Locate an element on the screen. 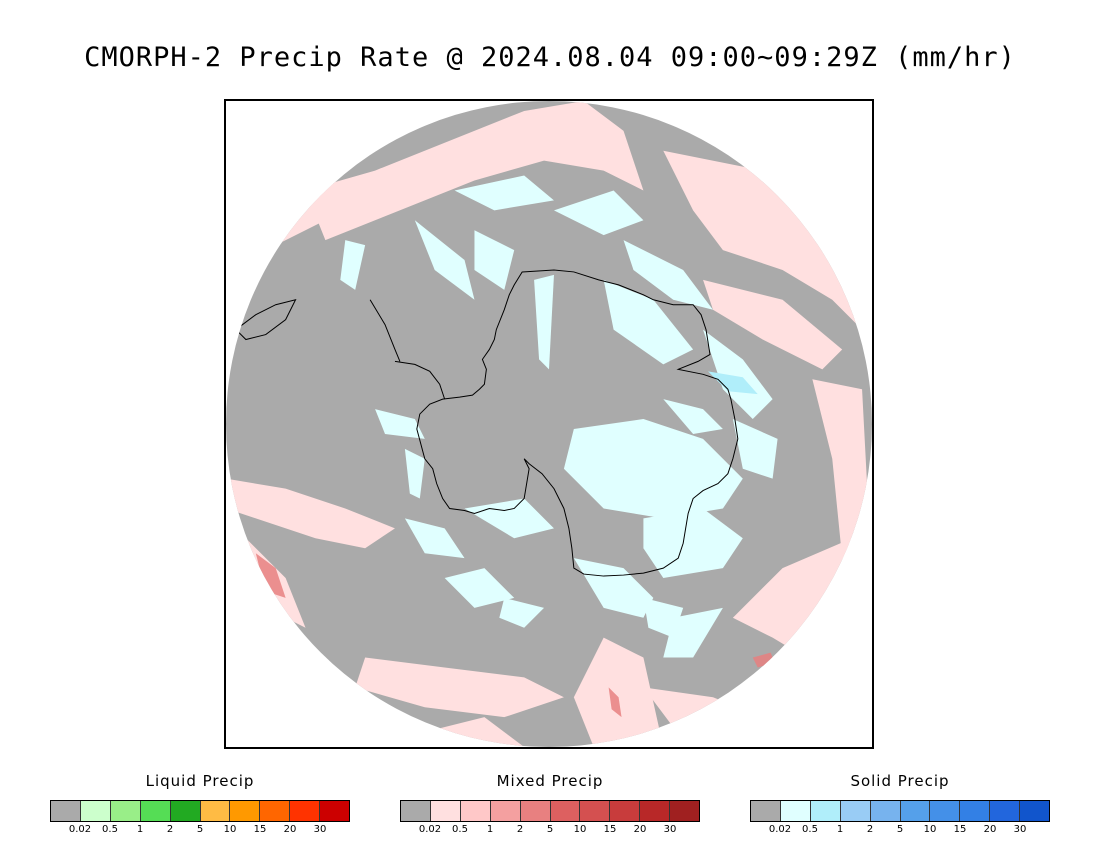 The image size is (1100, 850). mixed-tick-label: 30 is located at coordinates (670, 829).